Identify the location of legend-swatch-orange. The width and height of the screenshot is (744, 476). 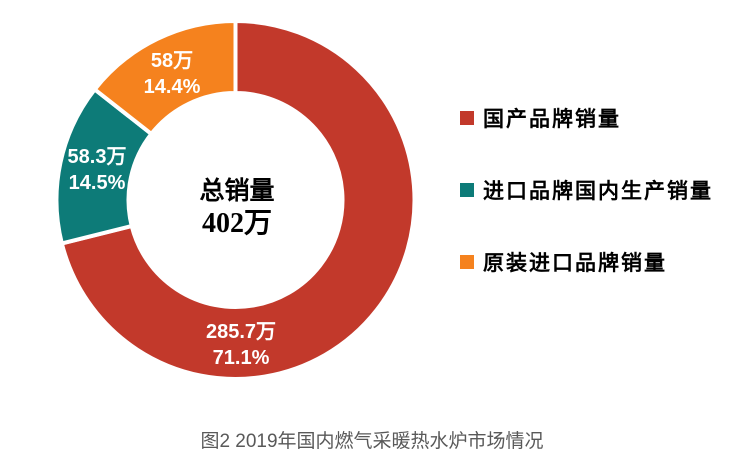
(467, 262).